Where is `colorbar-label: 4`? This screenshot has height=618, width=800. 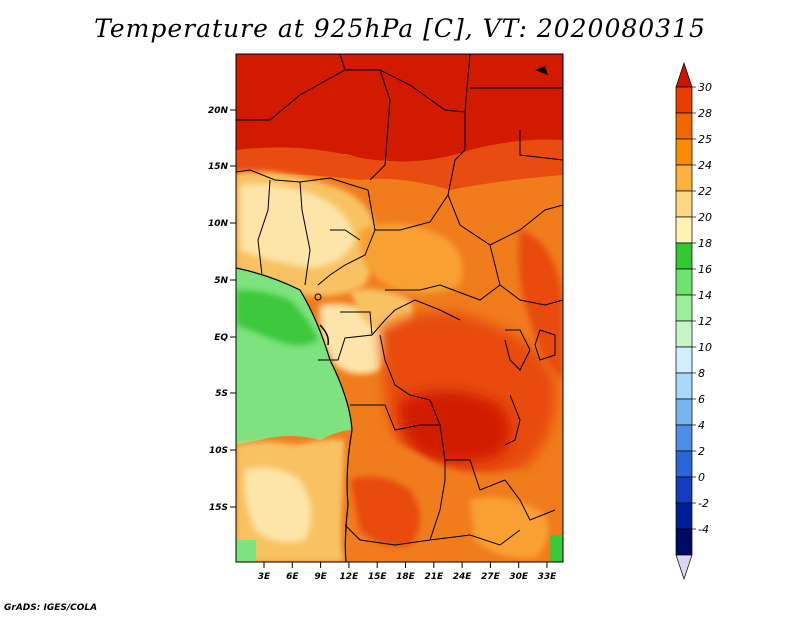 colorbar-label: 4 is located at coordinates (701, 425).